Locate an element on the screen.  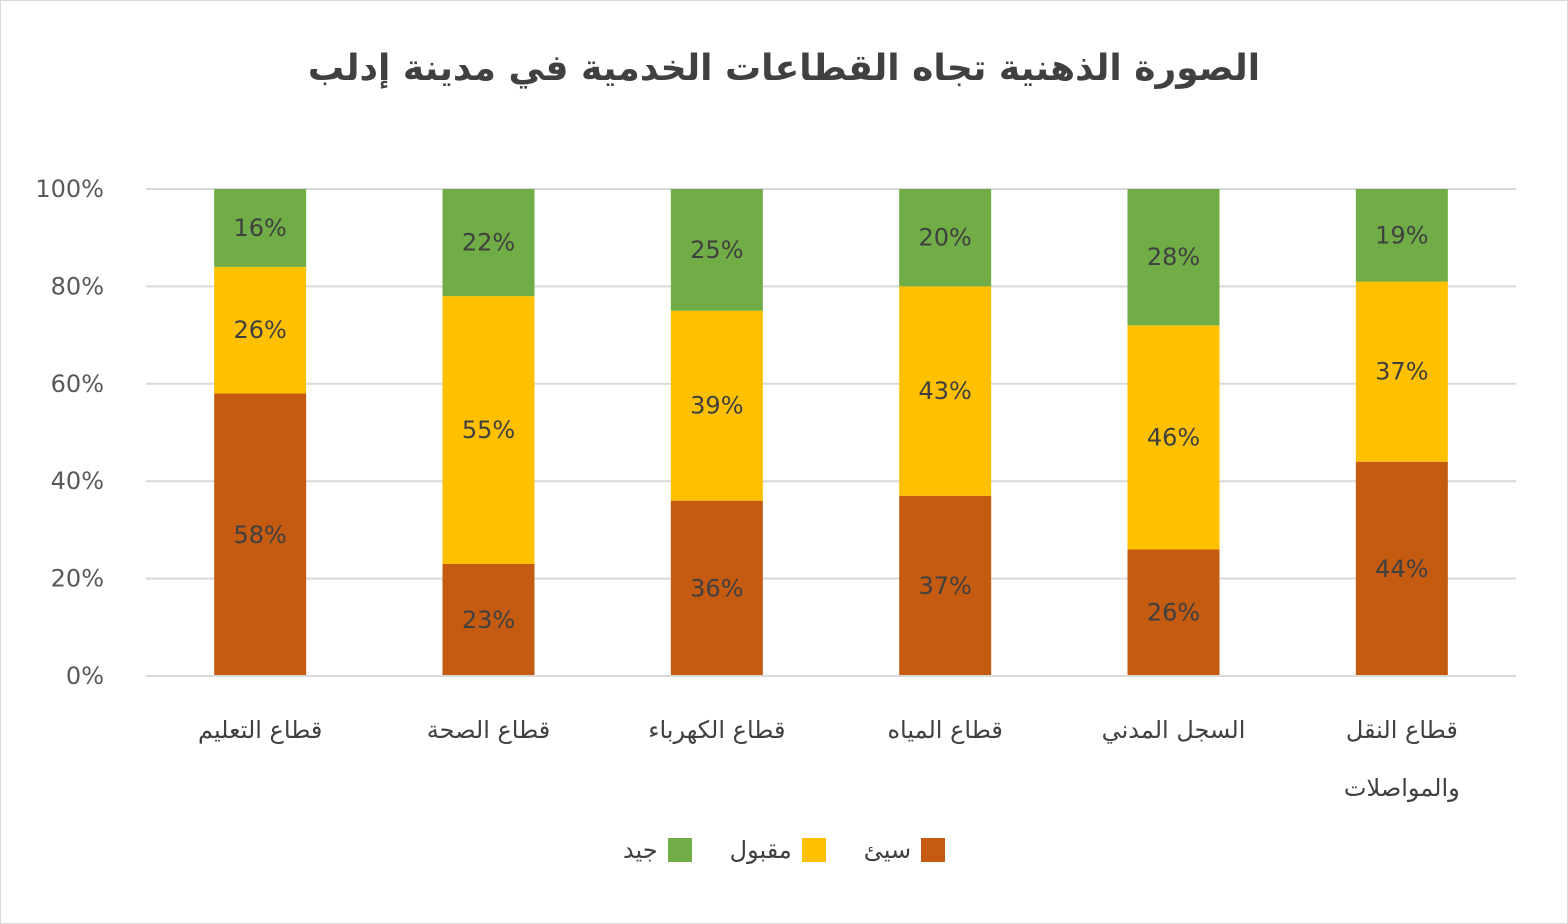
y-tick-label: 20% is located at coordinates (77, 579).